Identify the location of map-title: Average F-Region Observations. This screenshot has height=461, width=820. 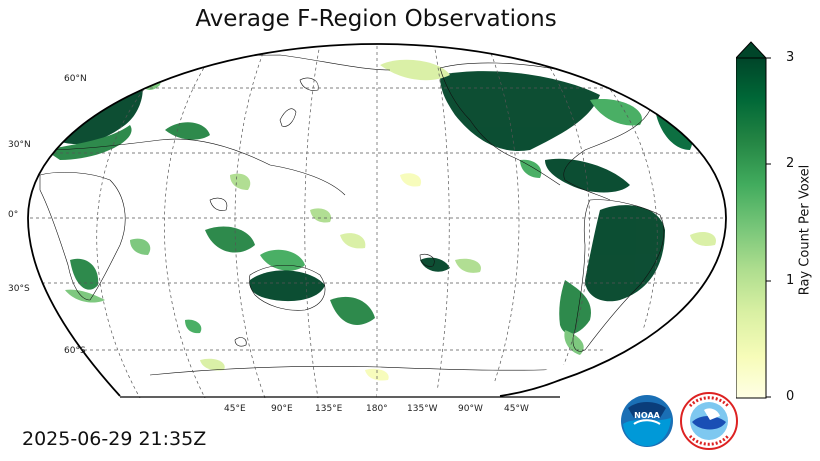
(376, 19).